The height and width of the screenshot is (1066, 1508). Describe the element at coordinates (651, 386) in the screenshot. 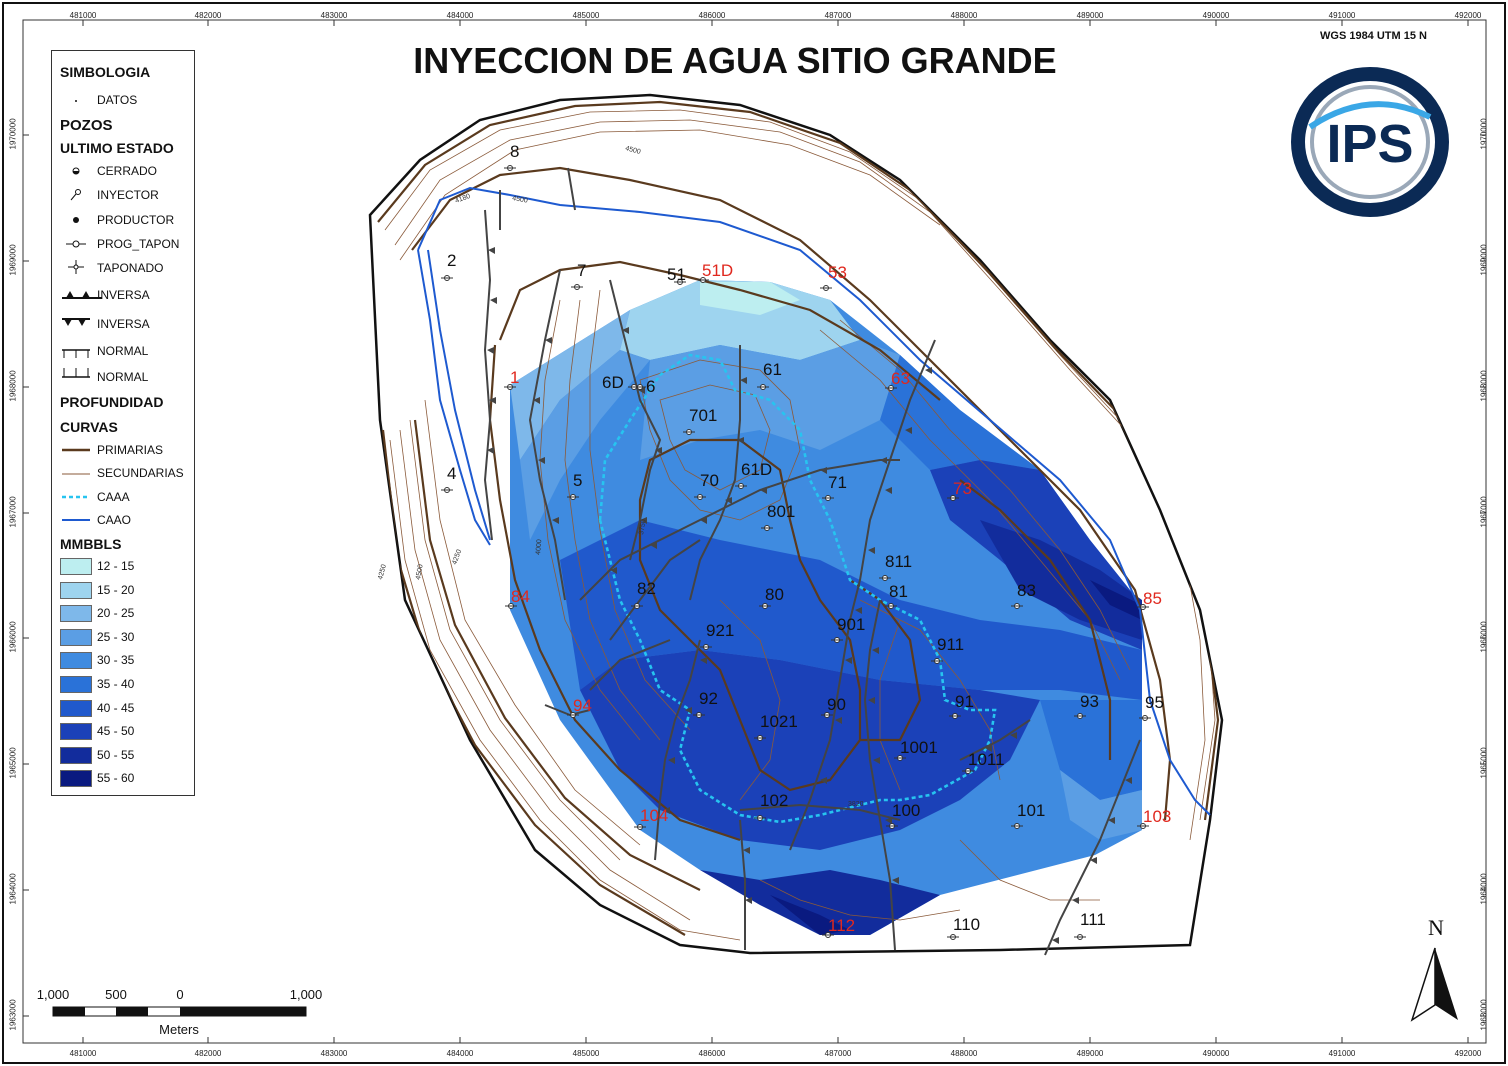

I see `well-label: 6` at that location.